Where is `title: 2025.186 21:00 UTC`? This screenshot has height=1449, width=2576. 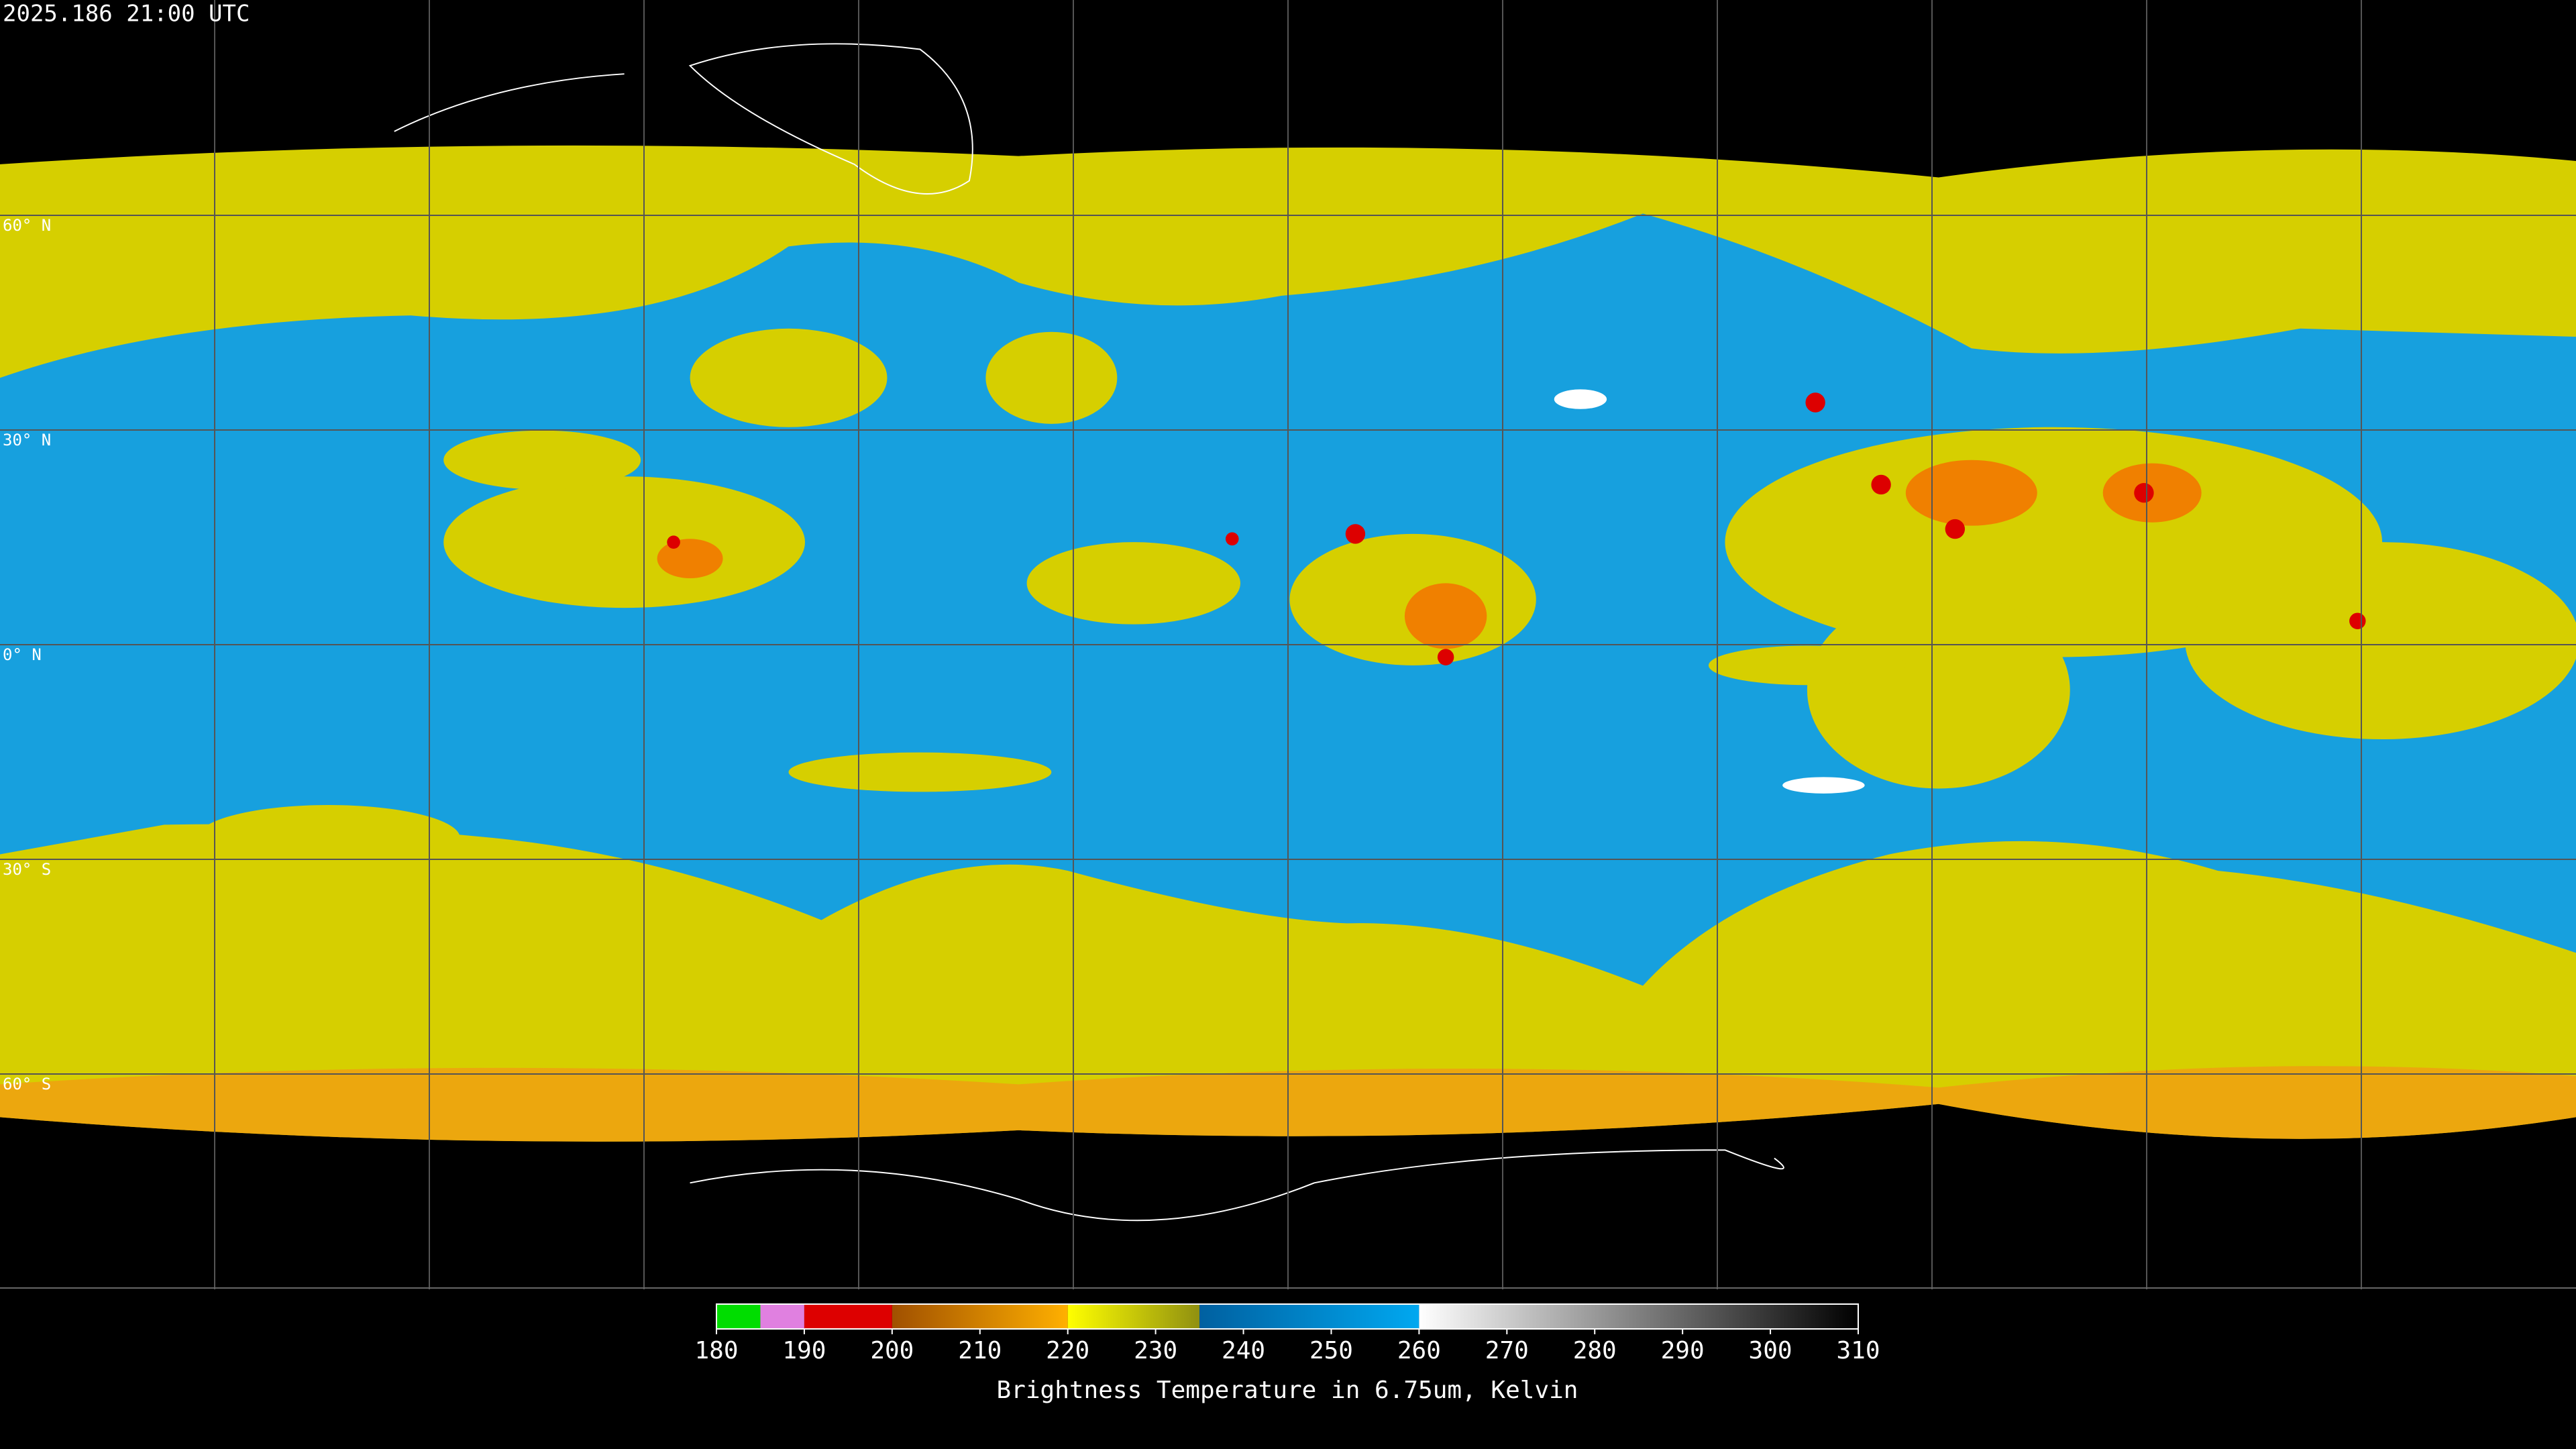
title: 2025.186 21:00 UTC is located at coordinates (126, 14).